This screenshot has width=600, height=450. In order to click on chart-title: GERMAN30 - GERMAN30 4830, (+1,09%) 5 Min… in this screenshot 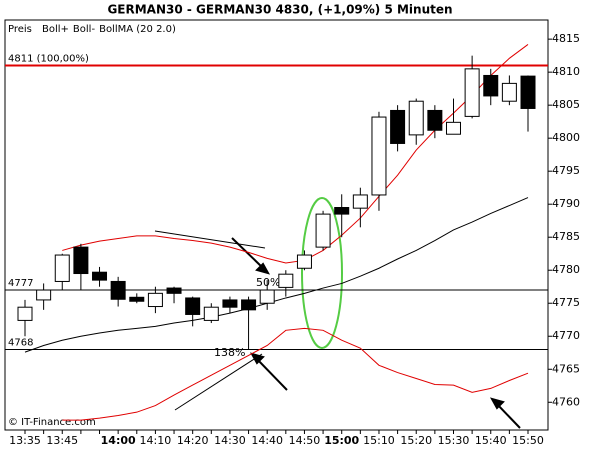, I will do `click(279, 10)`.